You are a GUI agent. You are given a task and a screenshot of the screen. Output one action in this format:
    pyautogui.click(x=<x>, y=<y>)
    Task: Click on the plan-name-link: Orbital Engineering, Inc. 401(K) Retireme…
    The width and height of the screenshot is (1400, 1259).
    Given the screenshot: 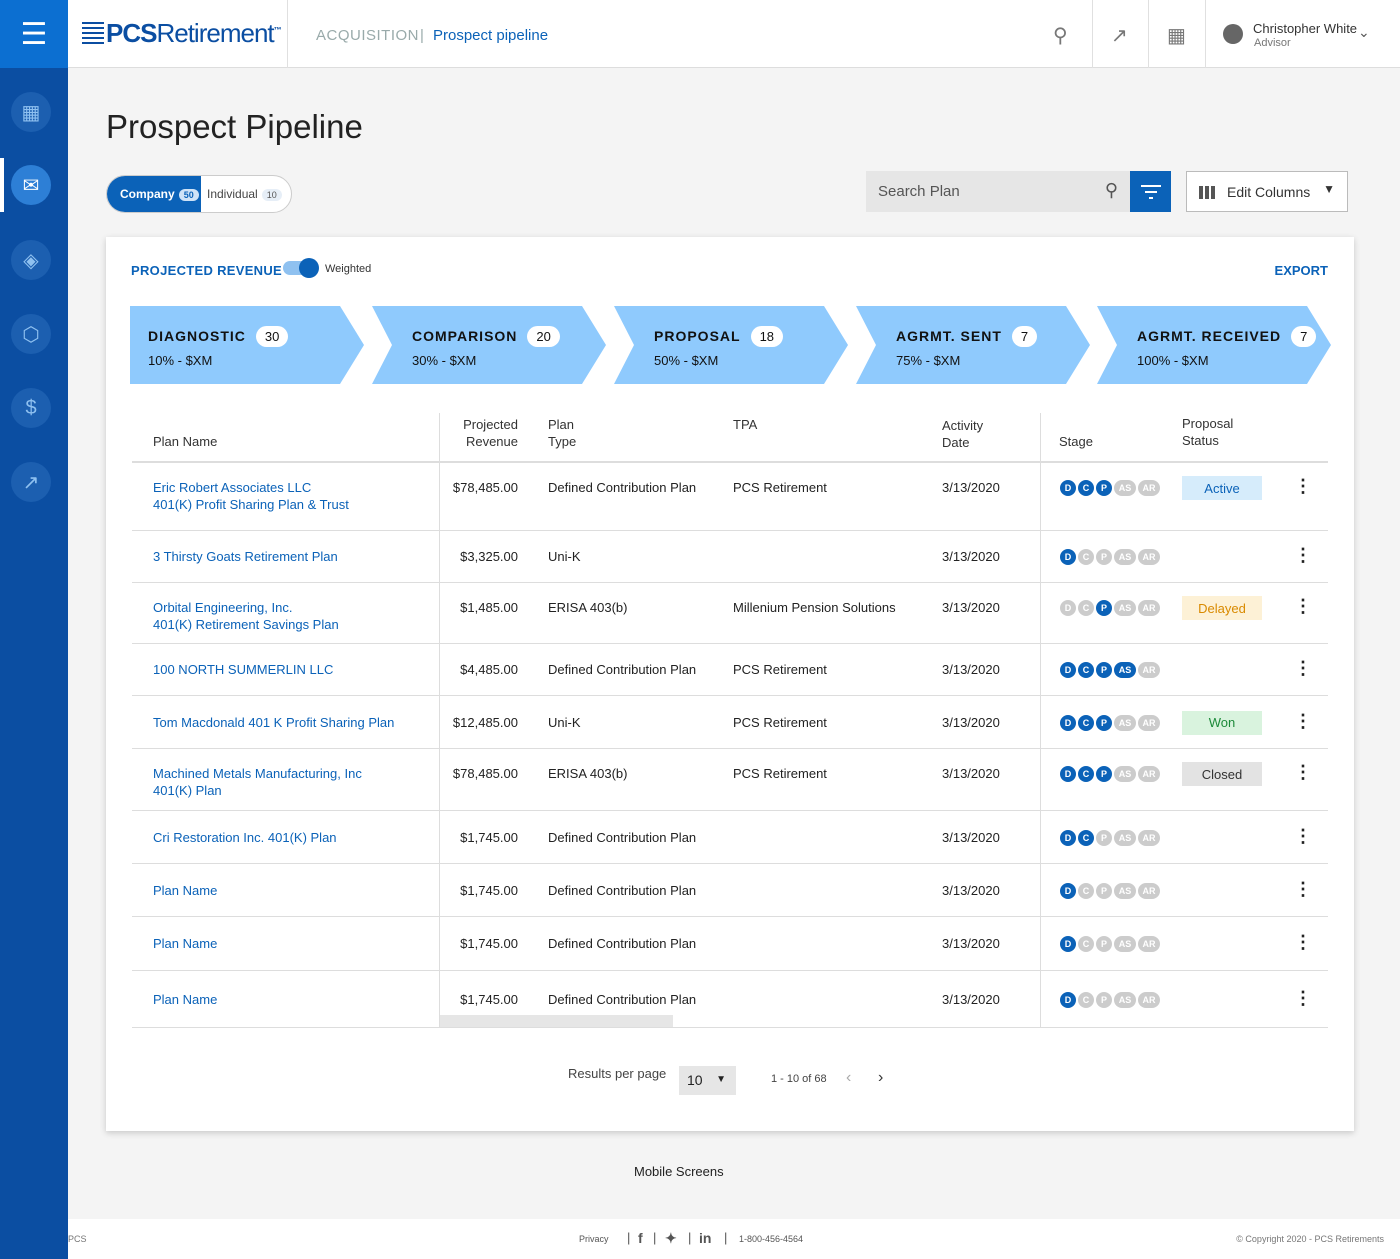 What is the action you would take?
    pyautogui.click(x=246, y=616)
    